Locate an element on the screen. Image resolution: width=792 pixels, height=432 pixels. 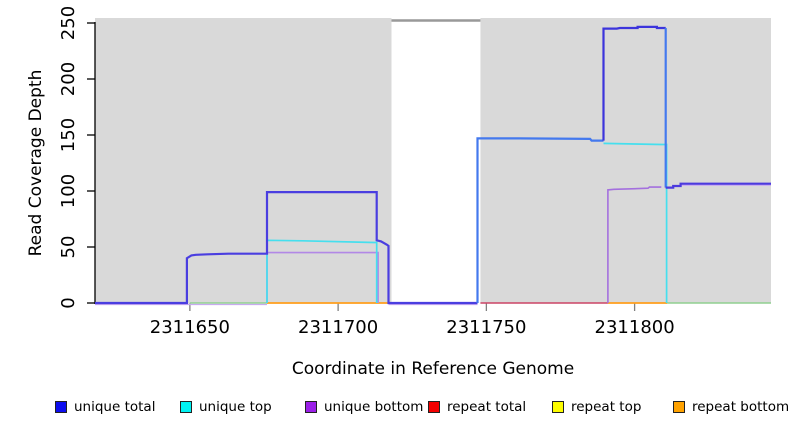
legend-item-unique-top: unique top is located at coordinates (226, 407).